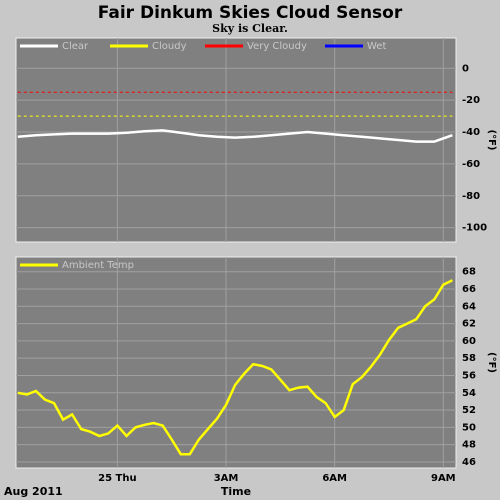 The image size is (500, 500). I want to click on legend-label: Very Cloudy, so click(277, 46).